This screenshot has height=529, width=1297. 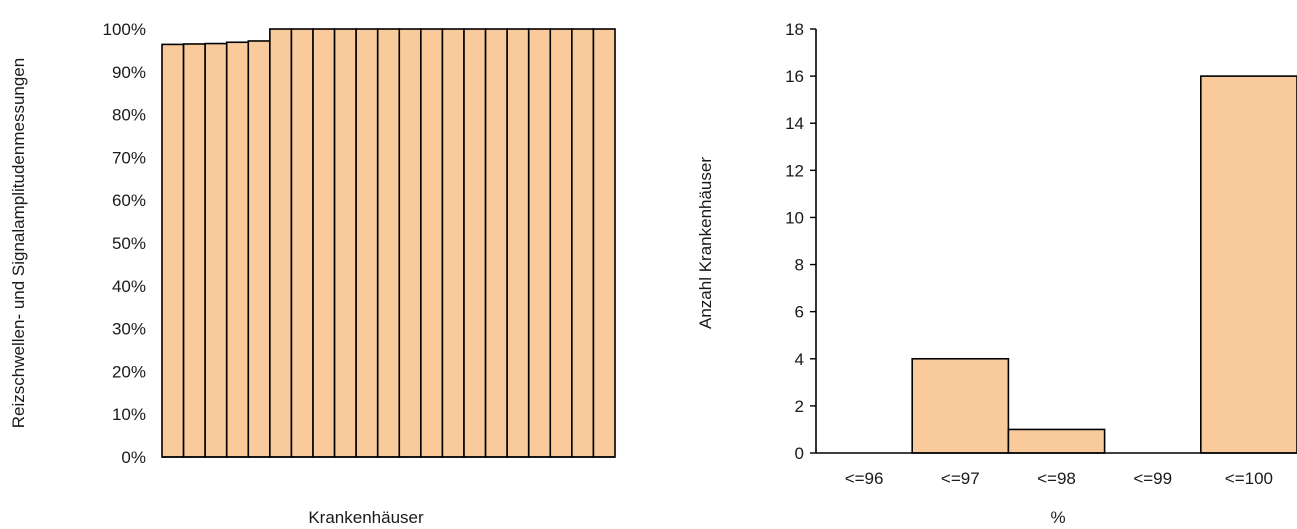 I want to click on left-y-tick-label: 80%, so click(x=129, y=115).